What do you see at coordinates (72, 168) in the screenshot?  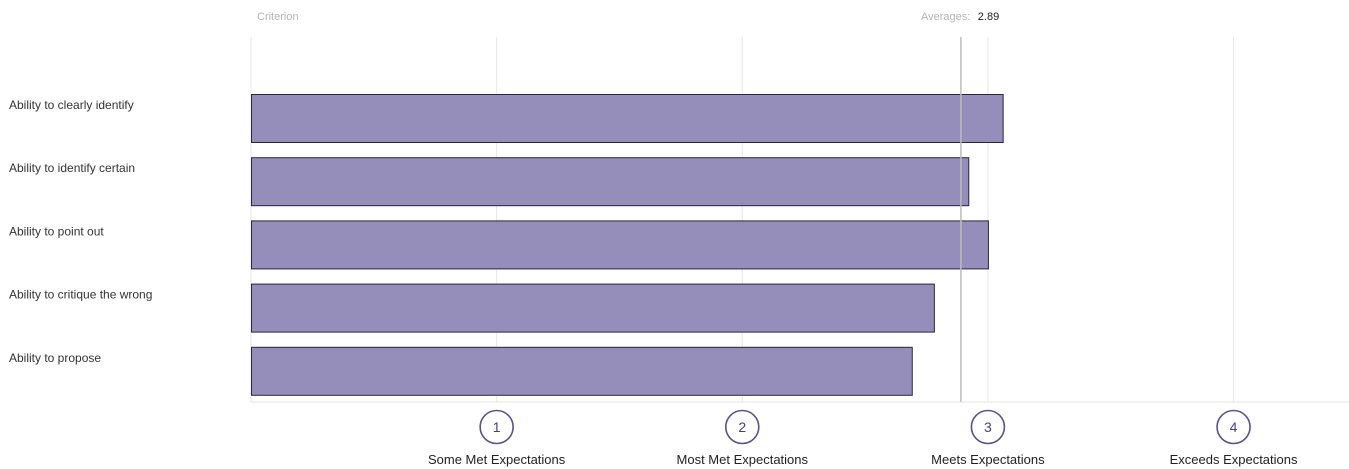 I see `category-label: Ability to identify certain` at bounding box center [72, 168].